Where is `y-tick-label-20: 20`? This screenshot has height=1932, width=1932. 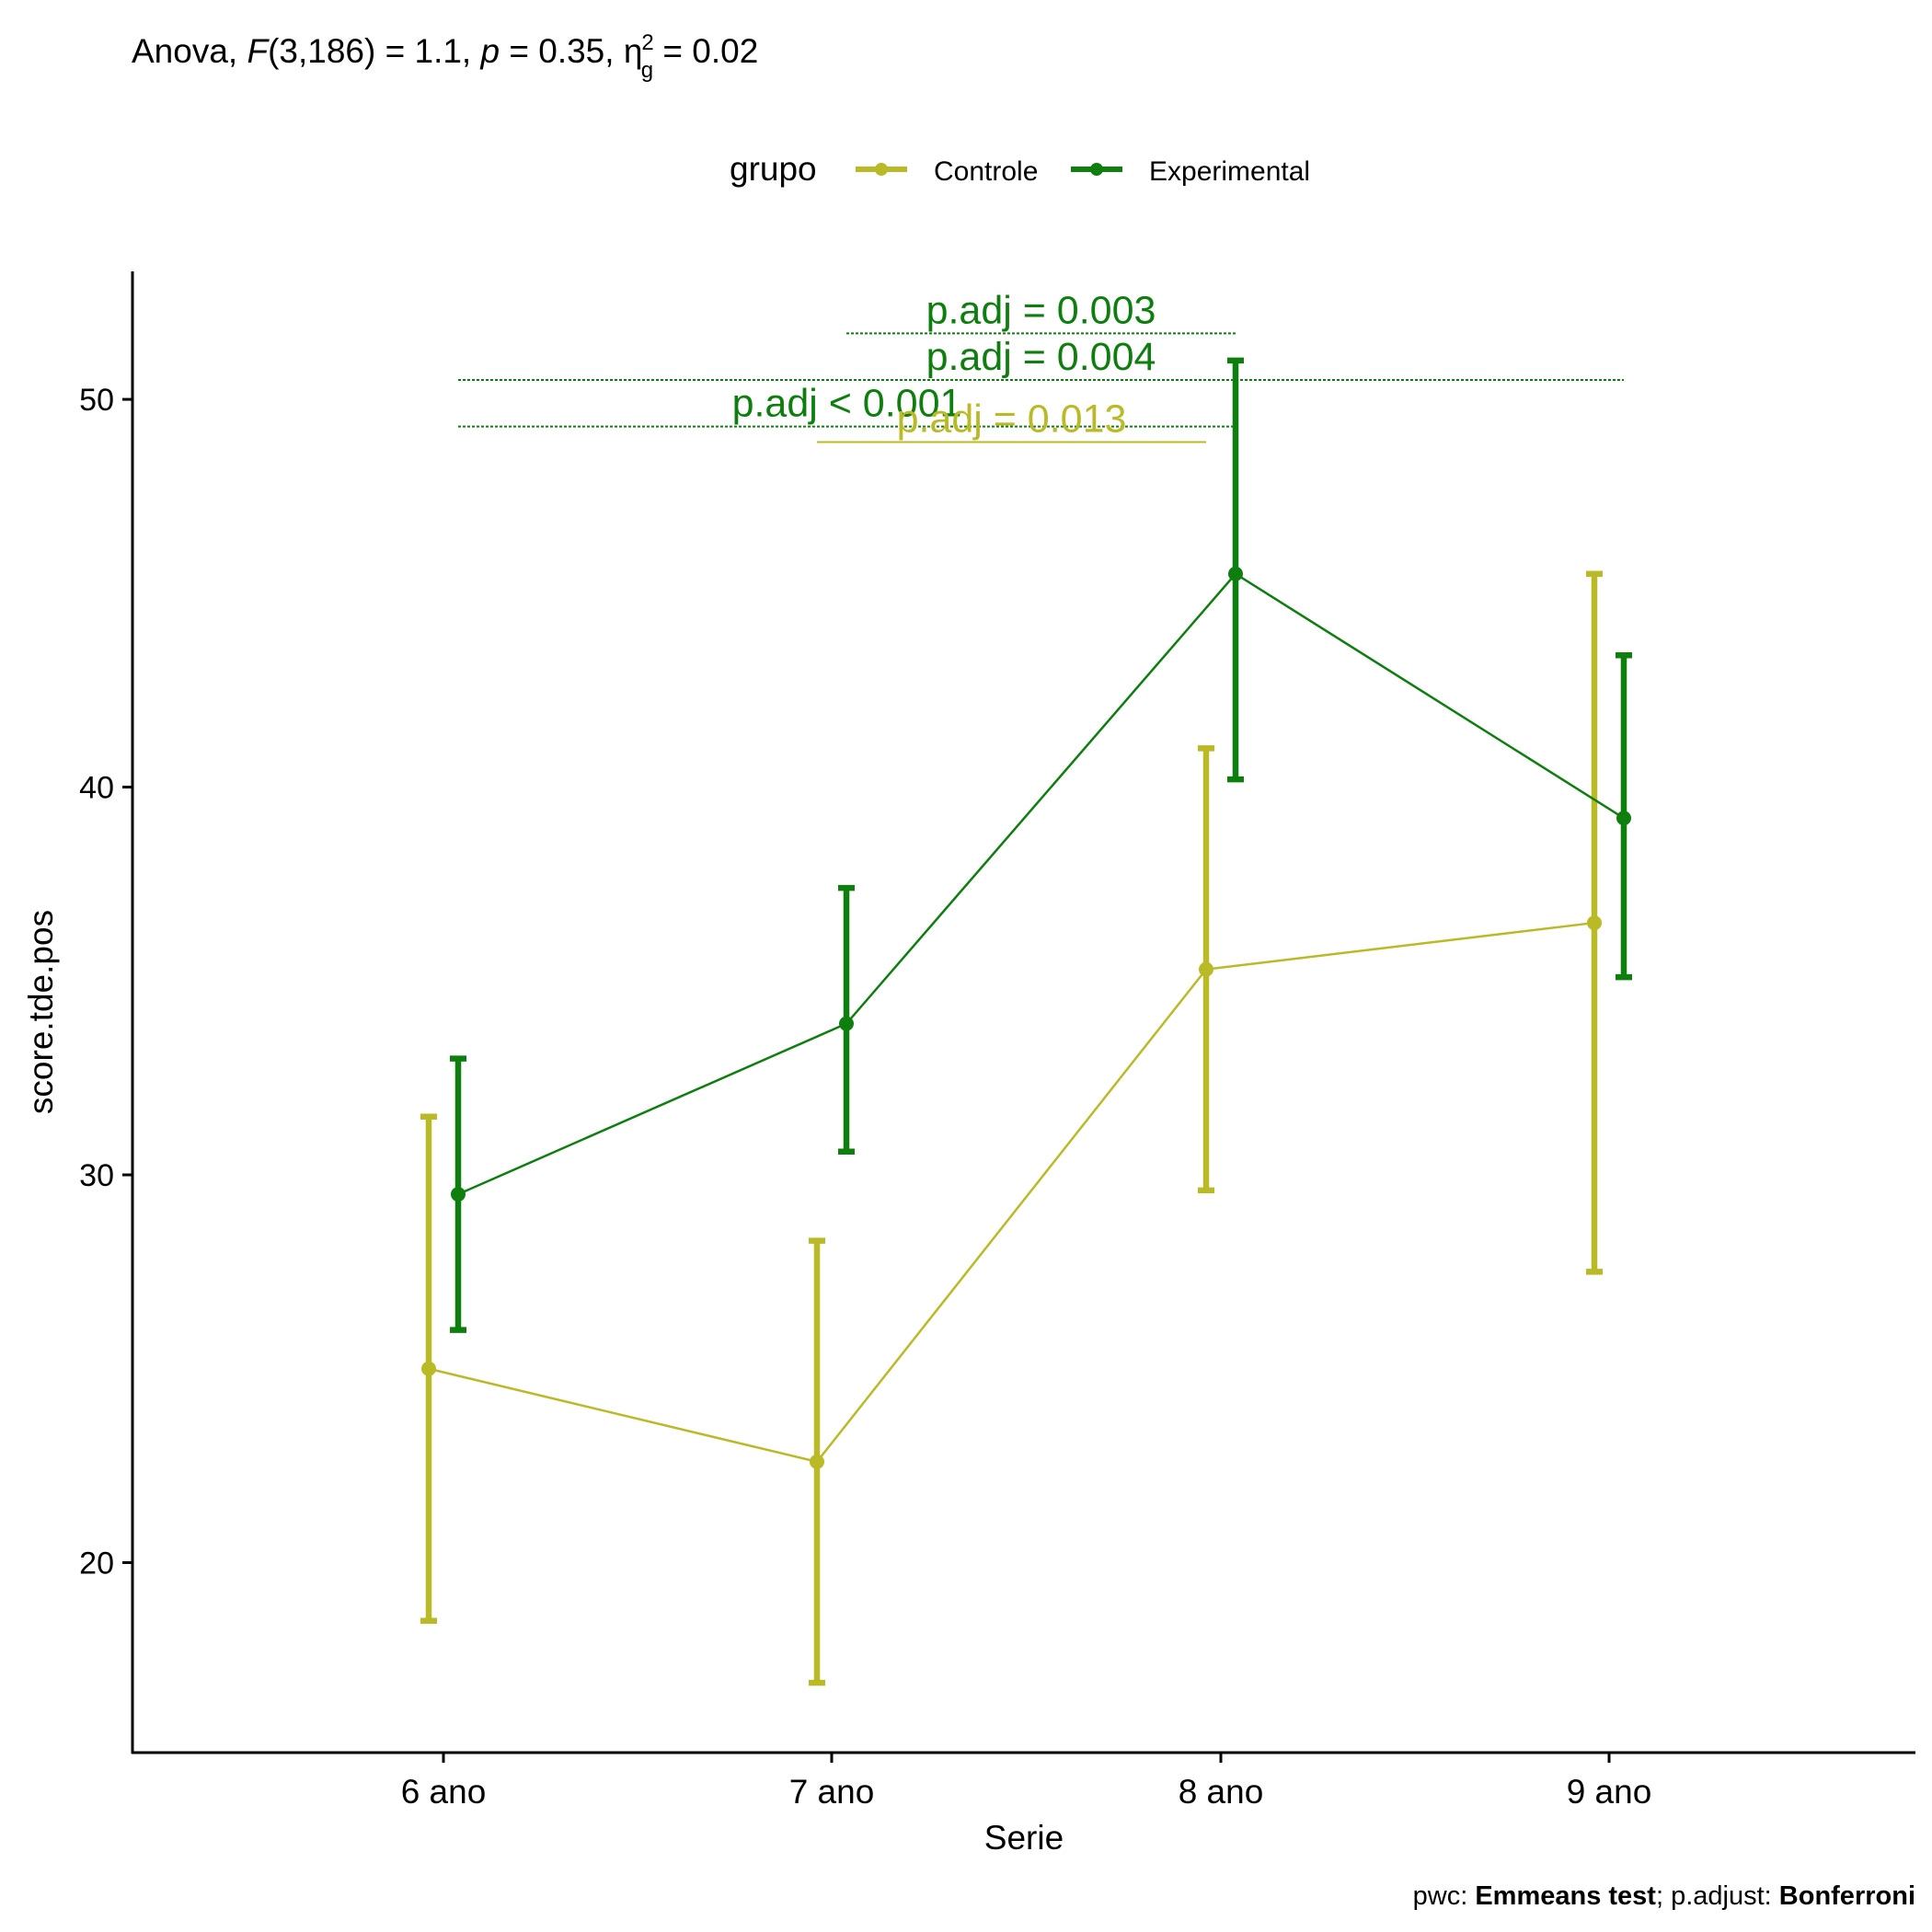
y-tick-label-20: 20 is located at coordinates (96, 1563).